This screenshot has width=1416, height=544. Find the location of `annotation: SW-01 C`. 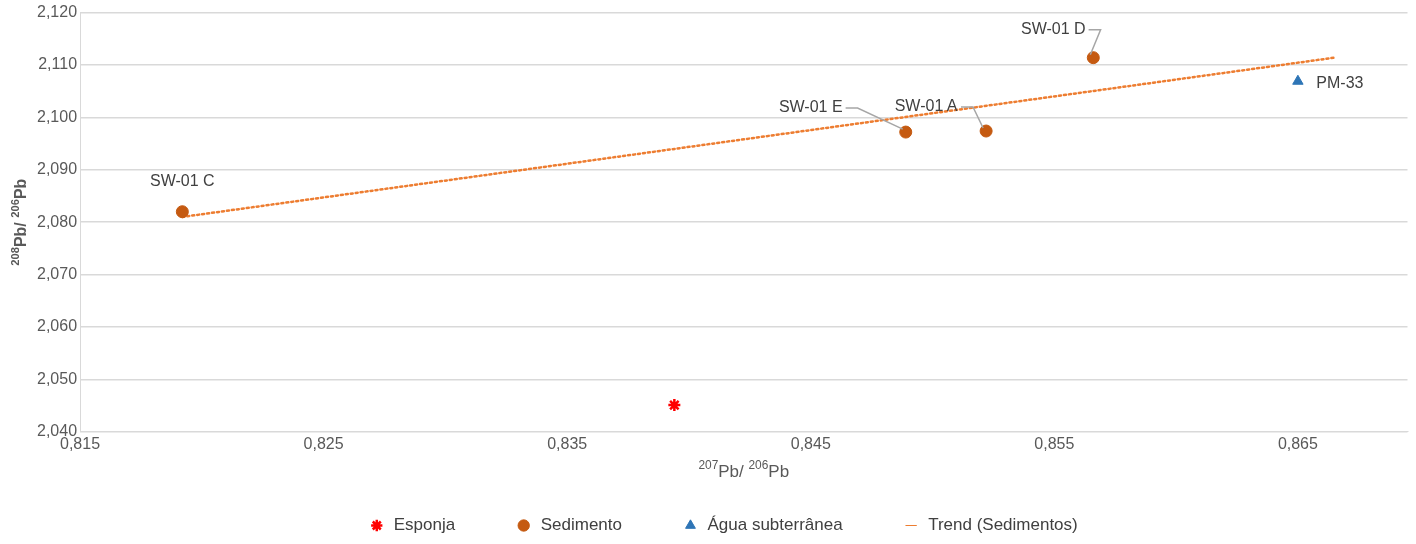

annotation: SW-01 C is located at coordinates (182, 181).